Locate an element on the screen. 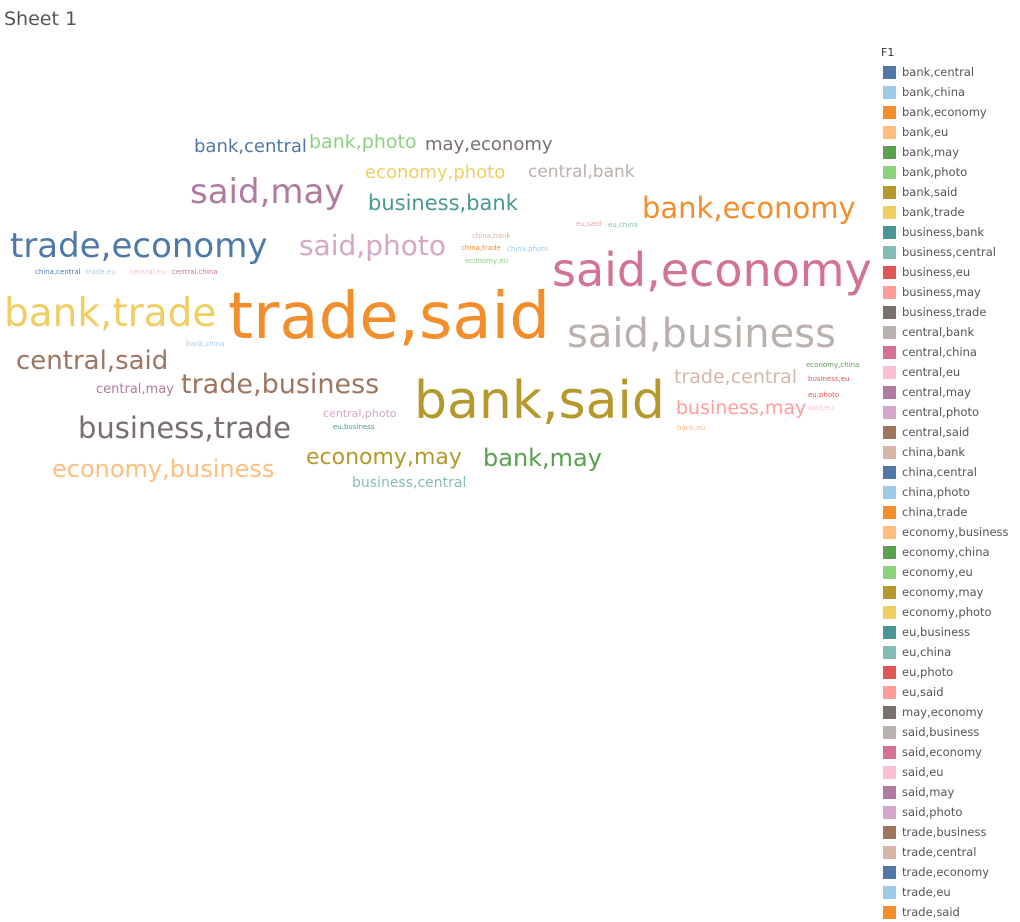 The width and height of the screenshot is (1020, 922). legend-item-central-said: central,said is located at coordinates (950, 432).